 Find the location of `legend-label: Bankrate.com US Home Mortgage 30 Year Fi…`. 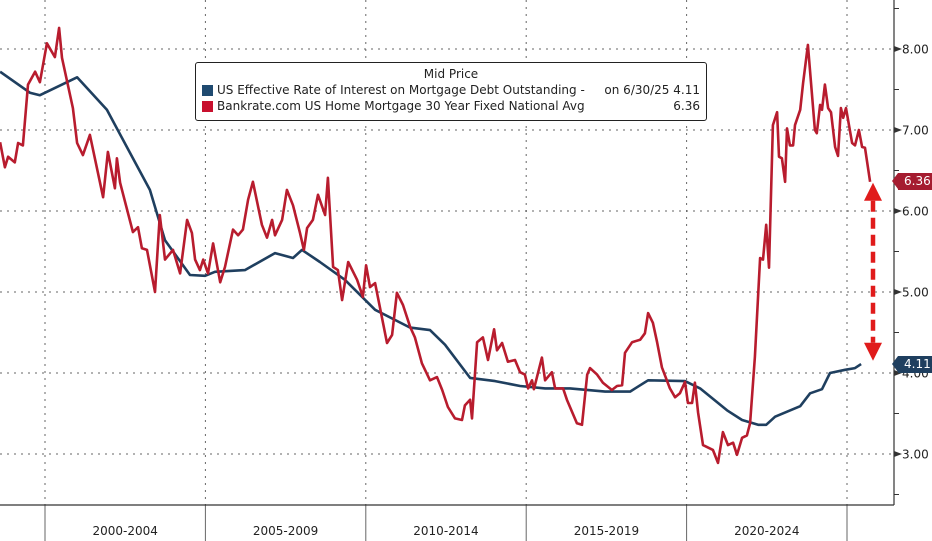

legend-label: Bankrate.com US Home Mortgage 30 Year Fi… is located at coordinates (401, 106).